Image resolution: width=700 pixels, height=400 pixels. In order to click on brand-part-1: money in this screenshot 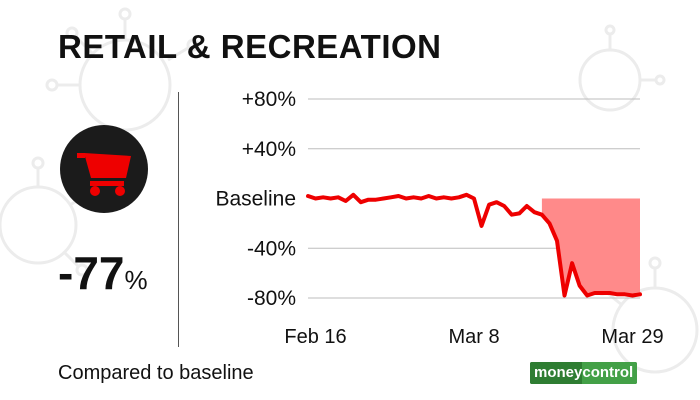, I will do `click(556, 373)`.